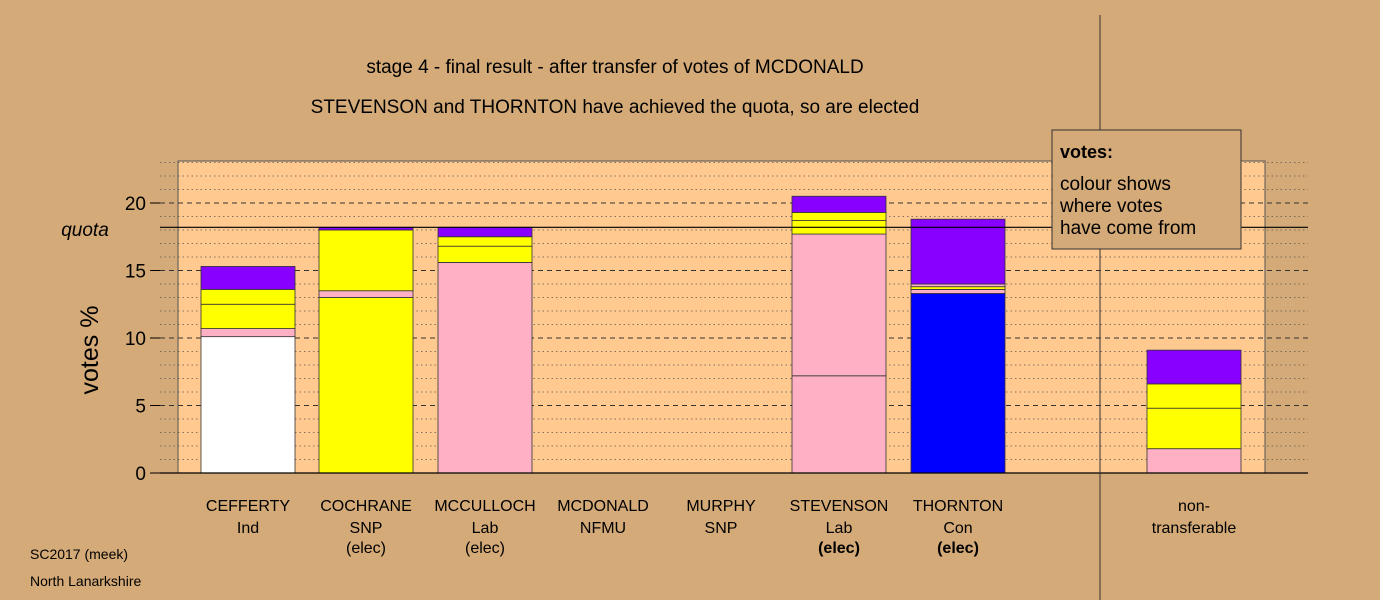 The image size is (1380, 600). I want to click on x-label-non-transferable-1: non-, so click(1194, 506).